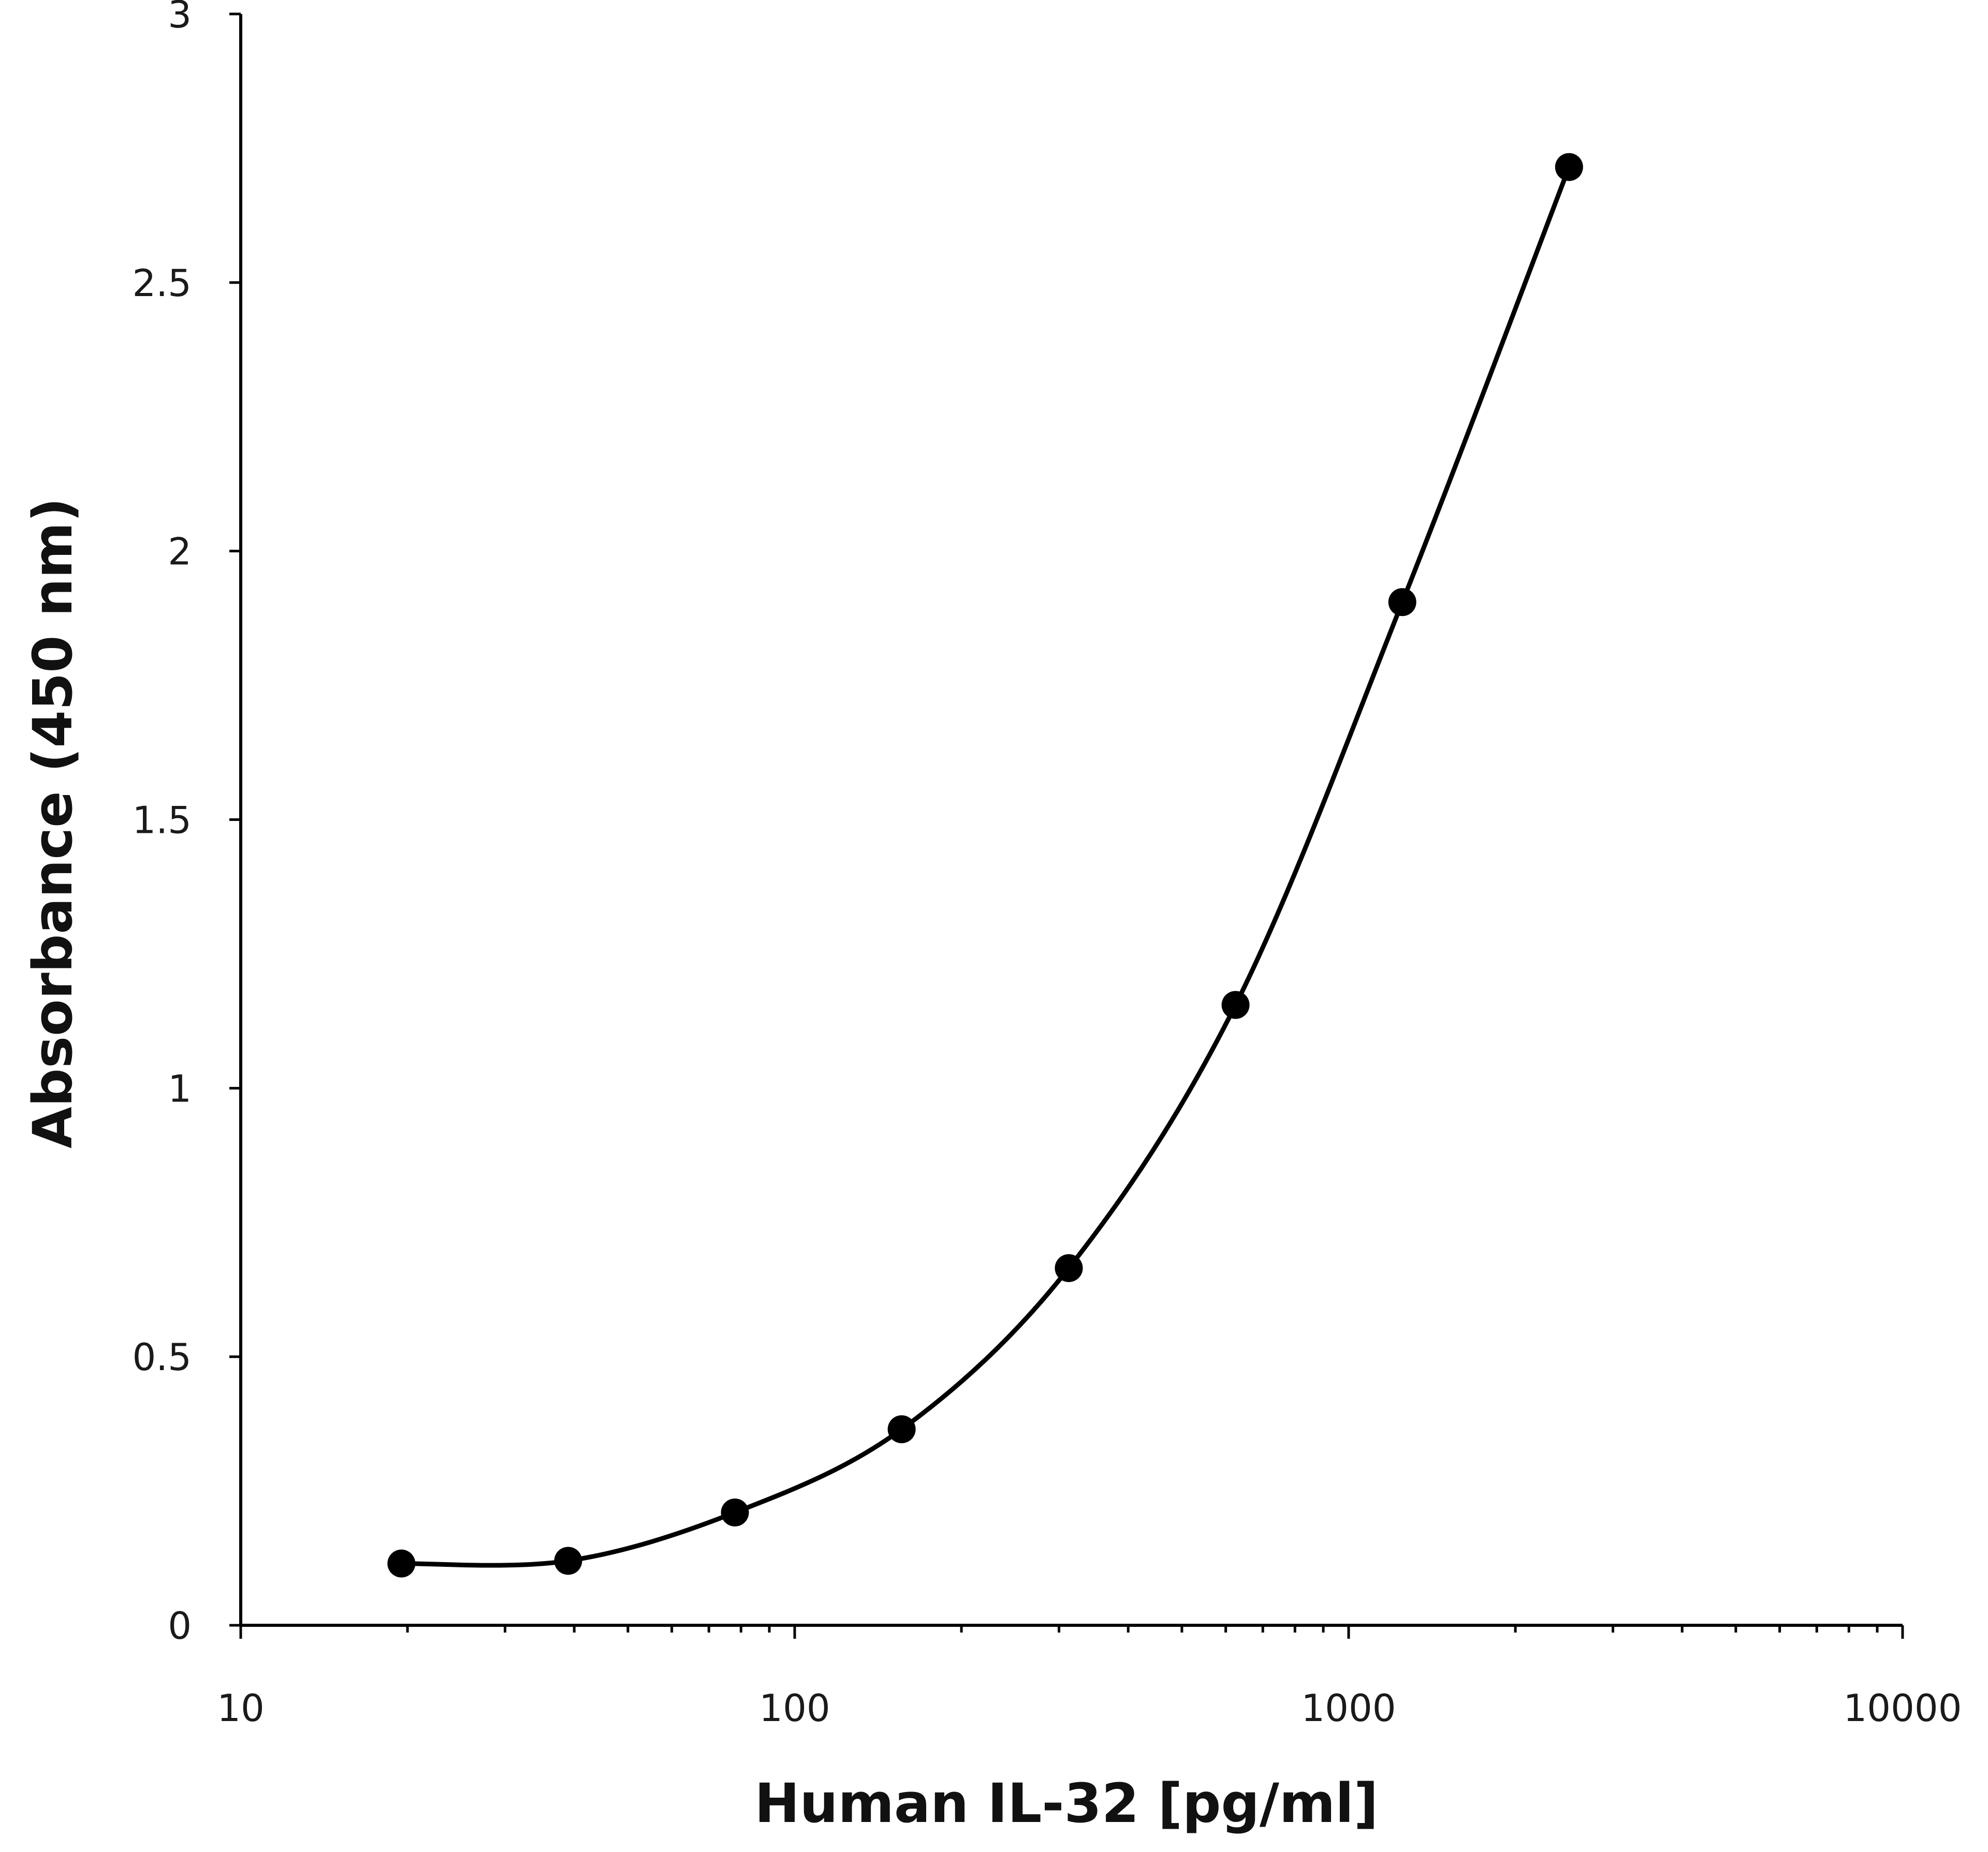 This screenshot has width=1988, height=1852. What do you see at coordinates (1348, 1708) in the screenshot?
I see `x-tick-label: 1000` at bounding box center [1348, 1708].